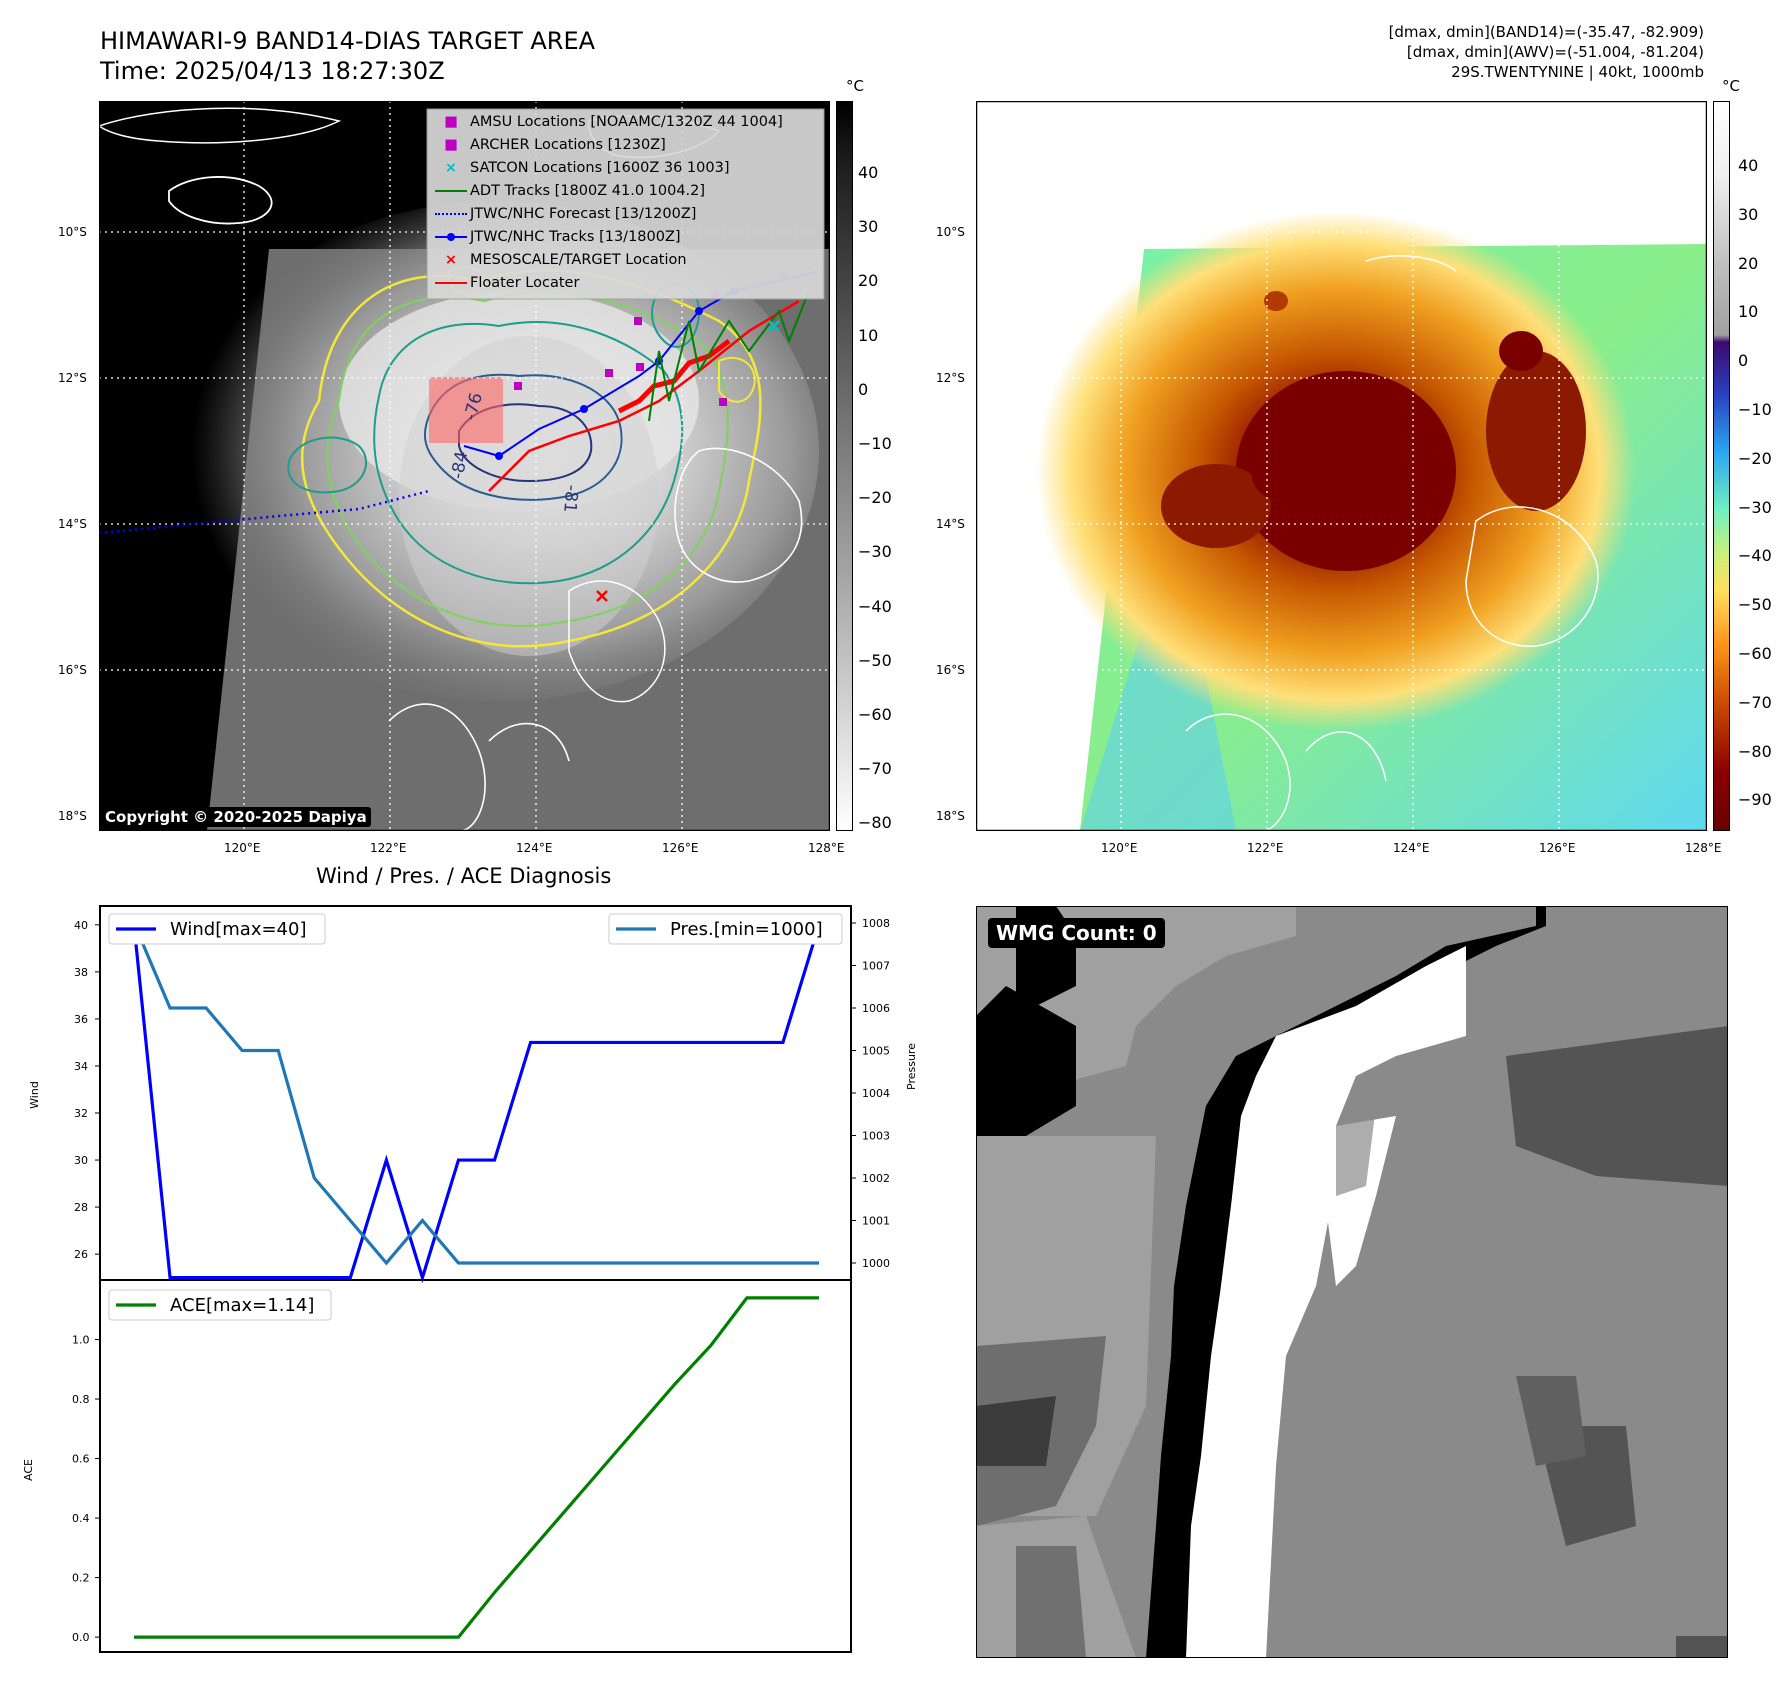  I want to click on pressure-legend-label: Pres.[min=1000], so click(746, 929).